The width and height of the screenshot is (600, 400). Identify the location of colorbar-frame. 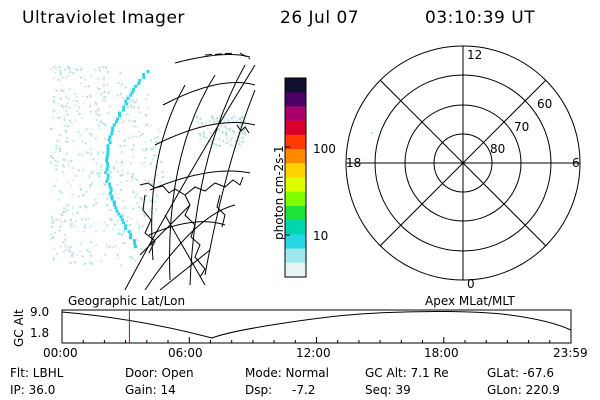
(295, 177).